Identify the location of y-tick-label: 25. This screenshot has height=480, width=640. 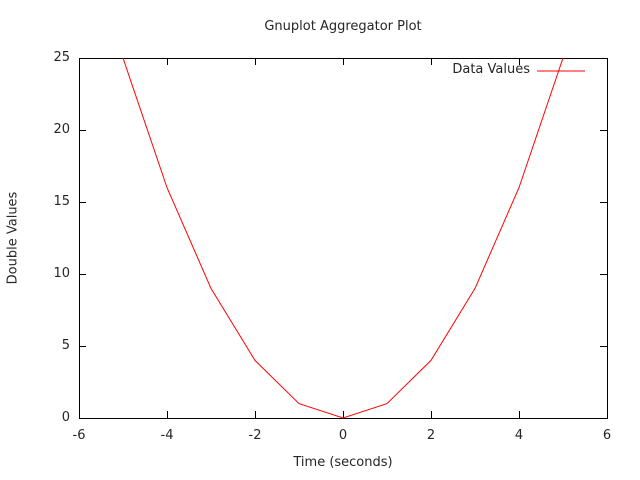
(61, 57).